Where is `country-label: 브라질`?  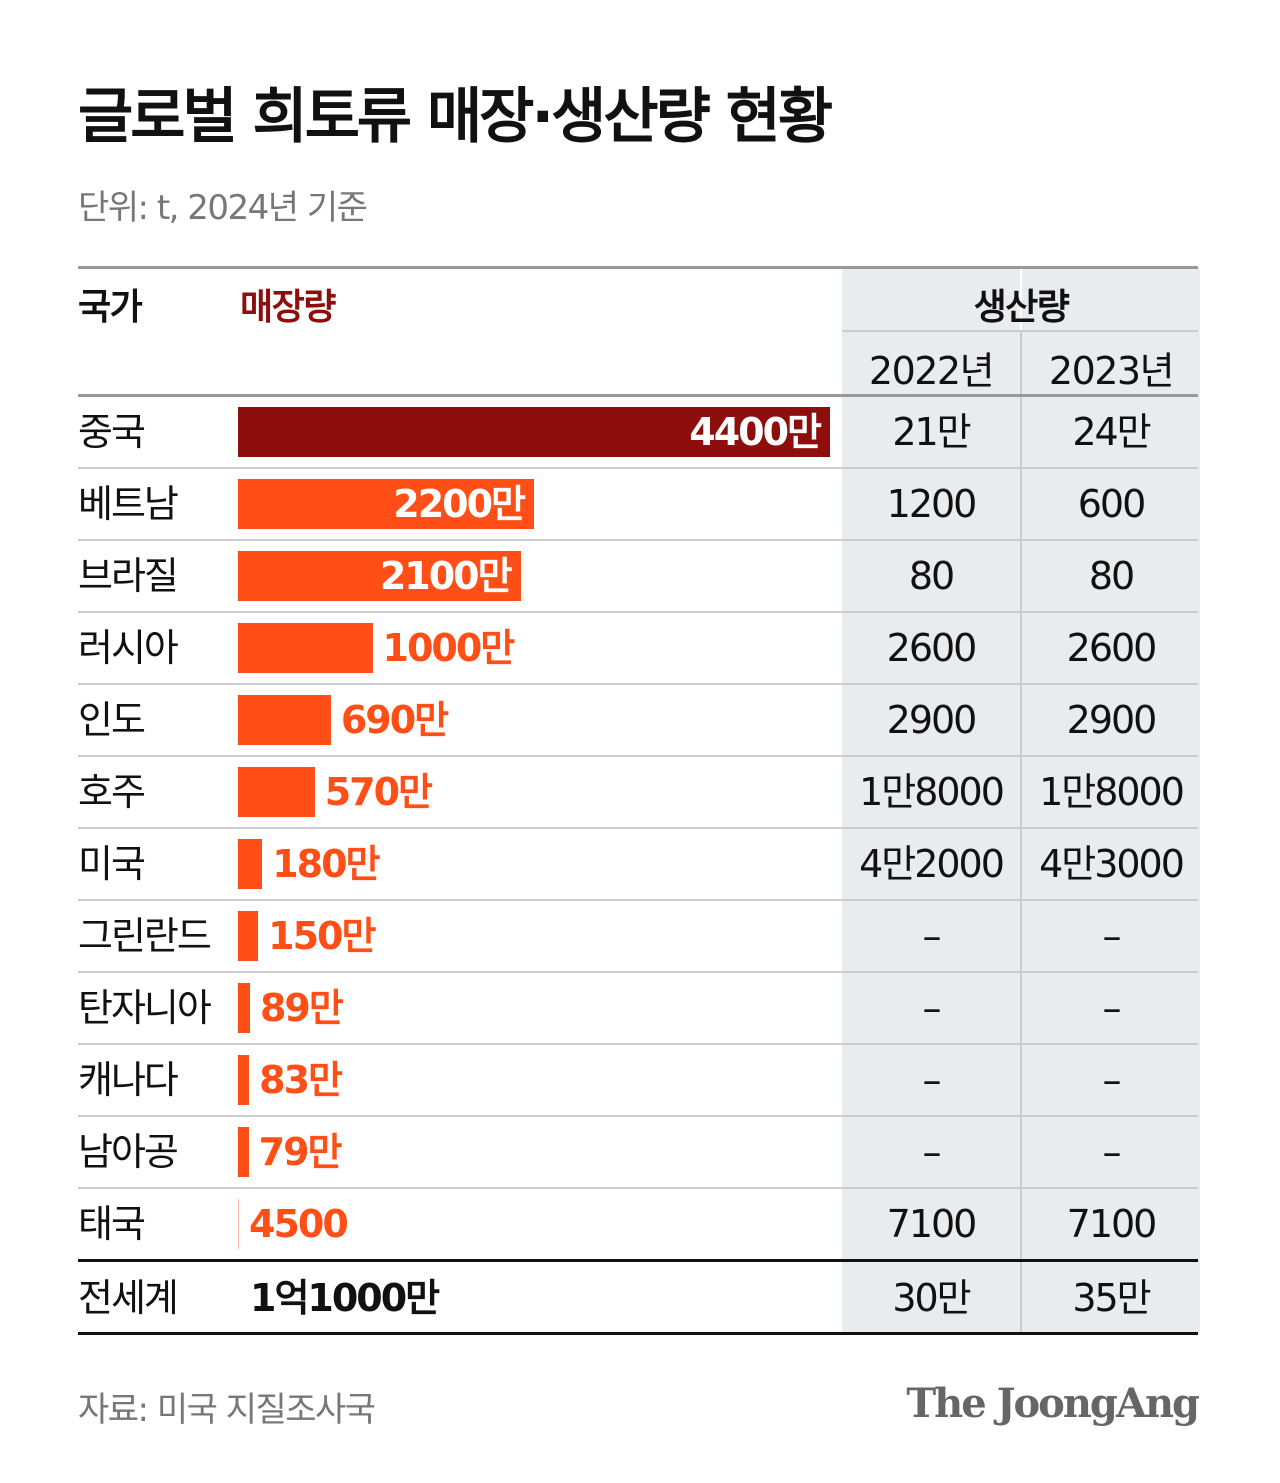
country-label: 브라질 is located at coordinates (128, 576).